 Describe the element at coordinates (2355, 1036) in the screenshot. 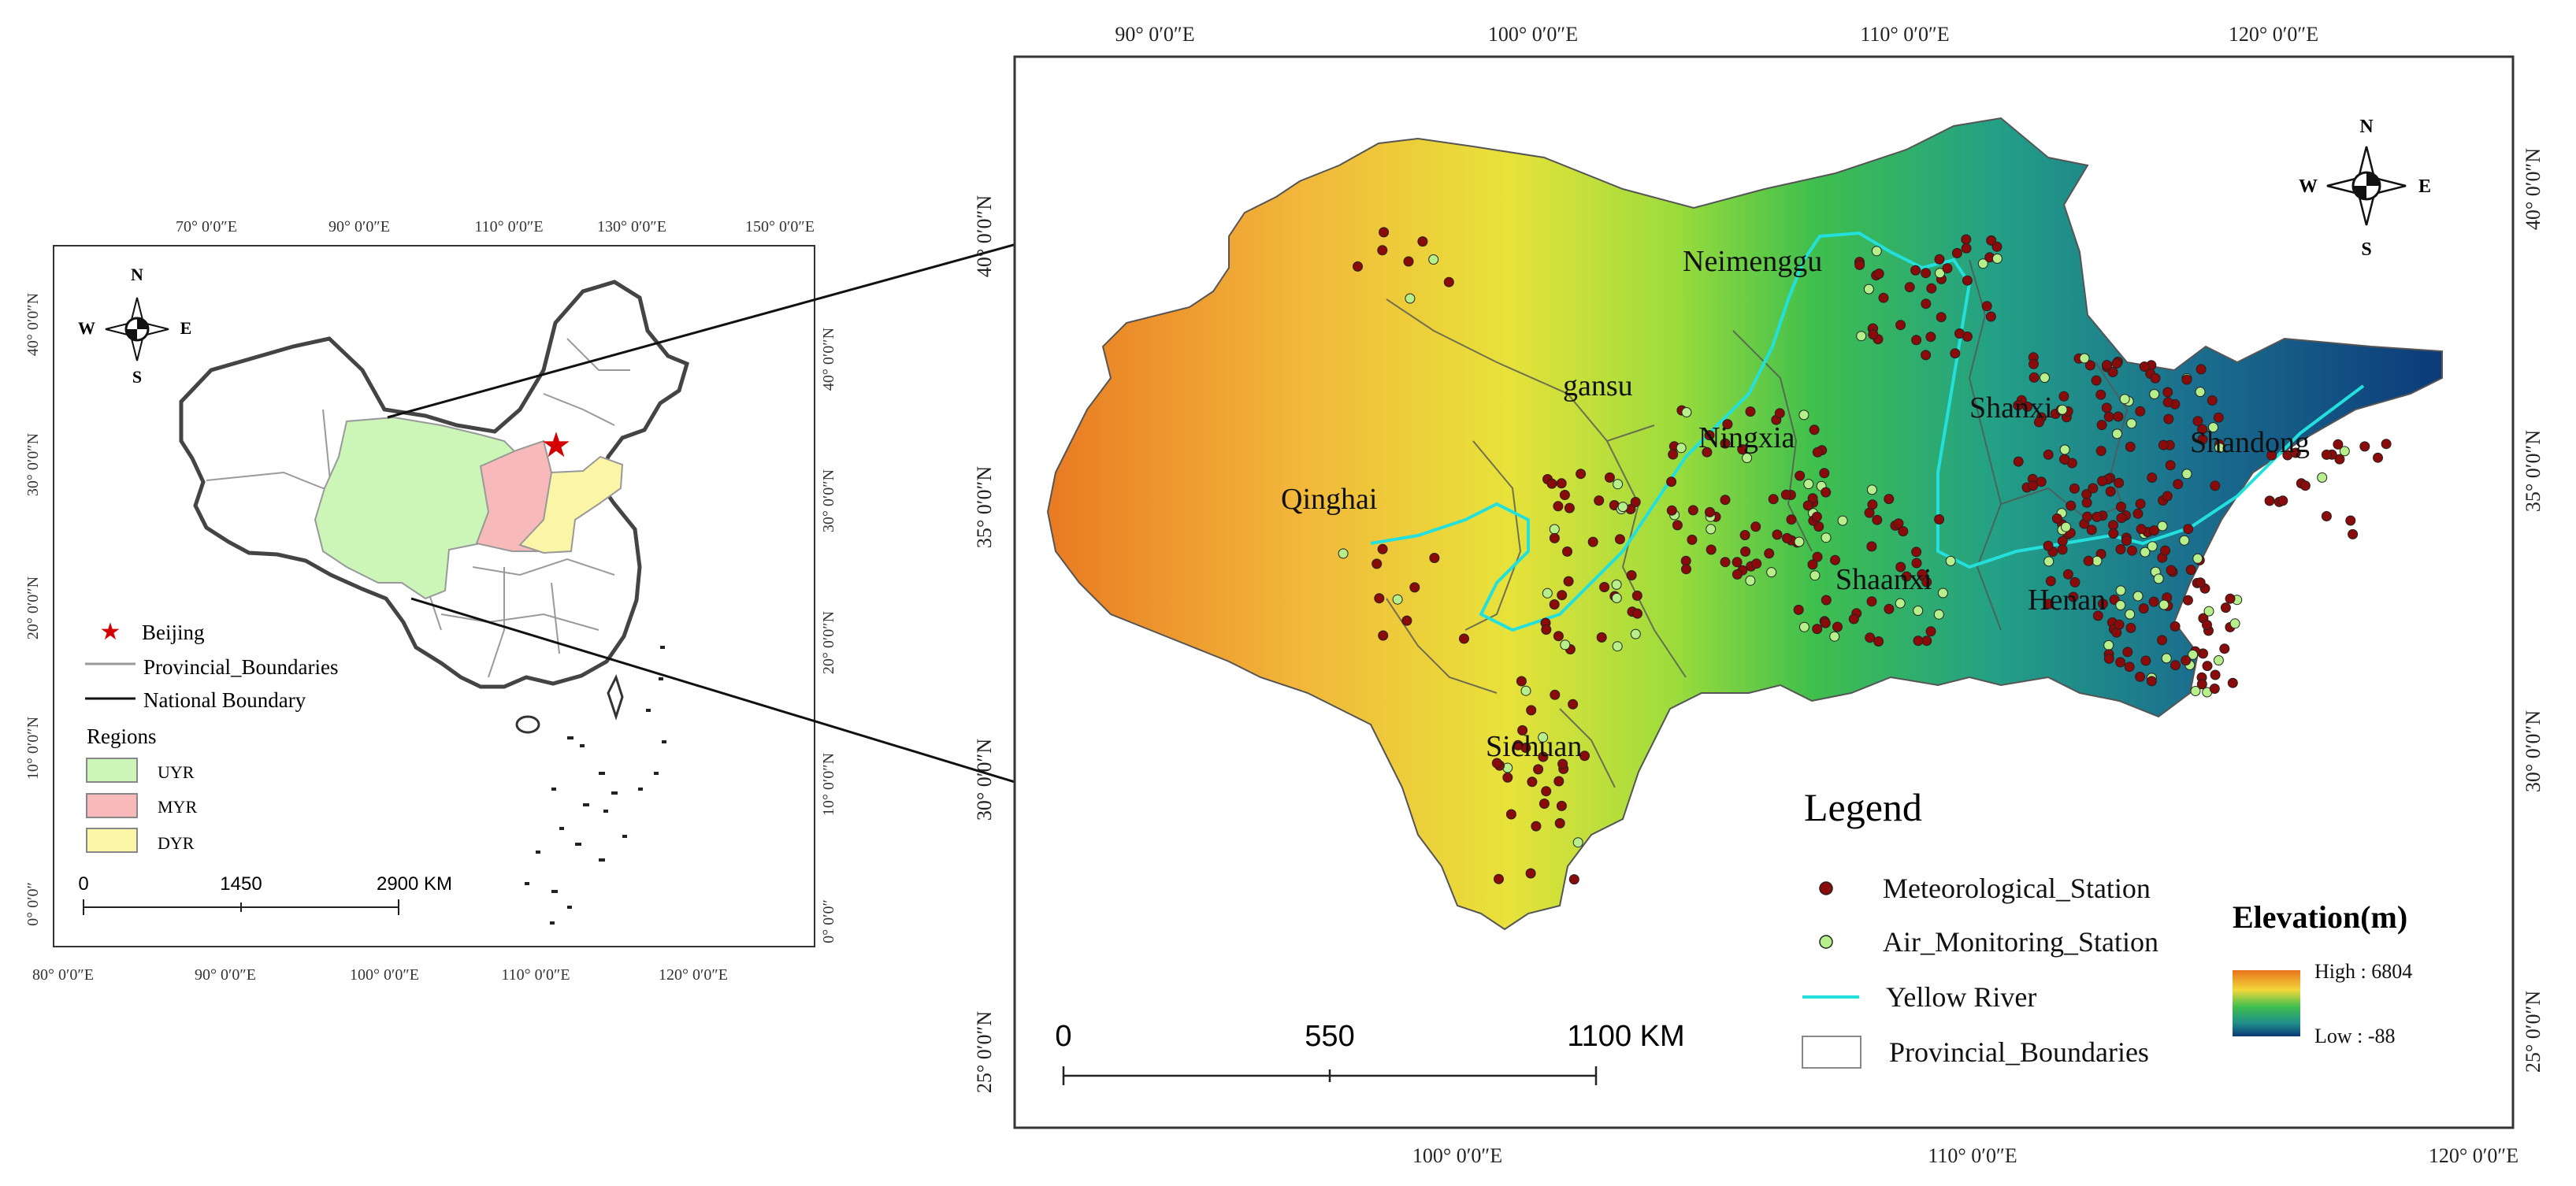

I see `elevation-low: Low : -88` at that location.